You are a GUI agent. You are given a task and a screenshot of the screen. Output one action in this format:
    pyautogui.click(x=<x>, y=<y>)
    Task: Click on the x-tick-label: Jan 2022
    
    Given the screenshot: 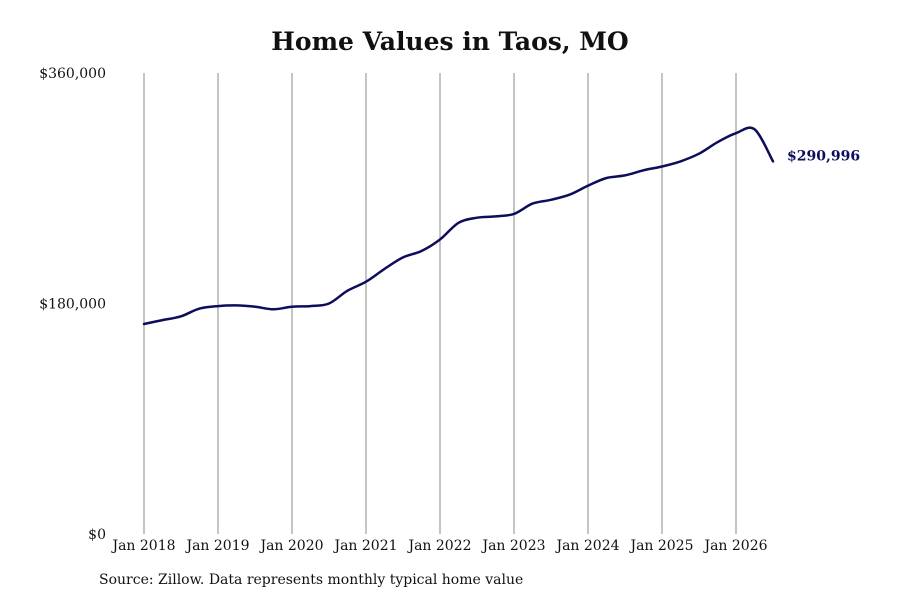 What is the action you would take?
    pyautogui.click(x=438, y=546)
    